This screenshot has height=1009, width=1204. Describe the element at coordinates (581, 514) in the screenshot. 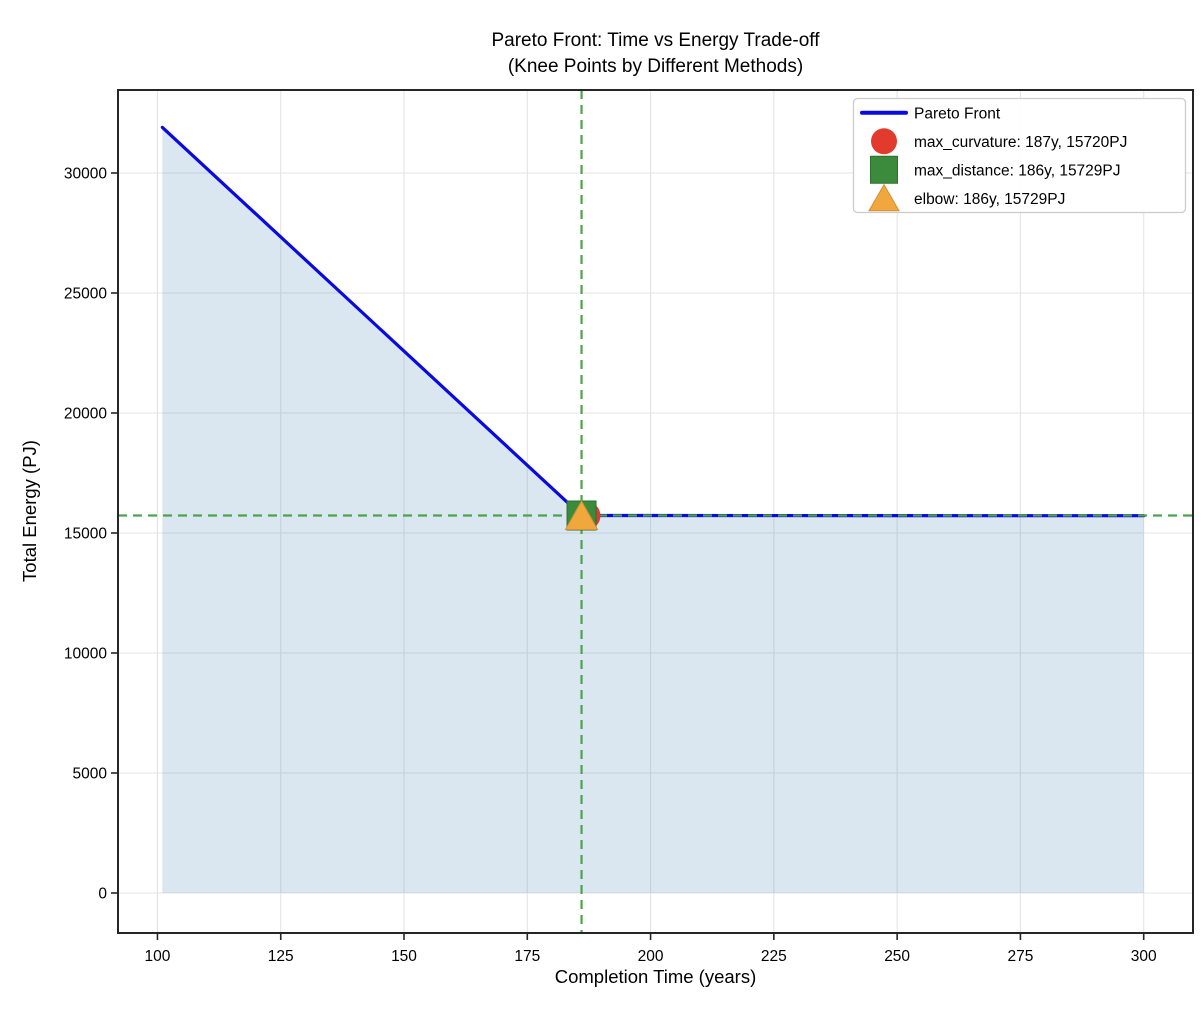

I see `knee-marker-elbow` at that location.